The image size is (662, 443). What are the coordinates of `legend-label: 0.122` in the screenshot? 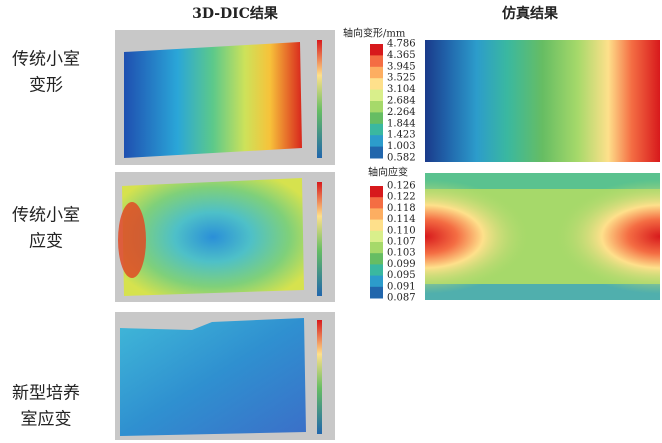 It's located at (401, 197).